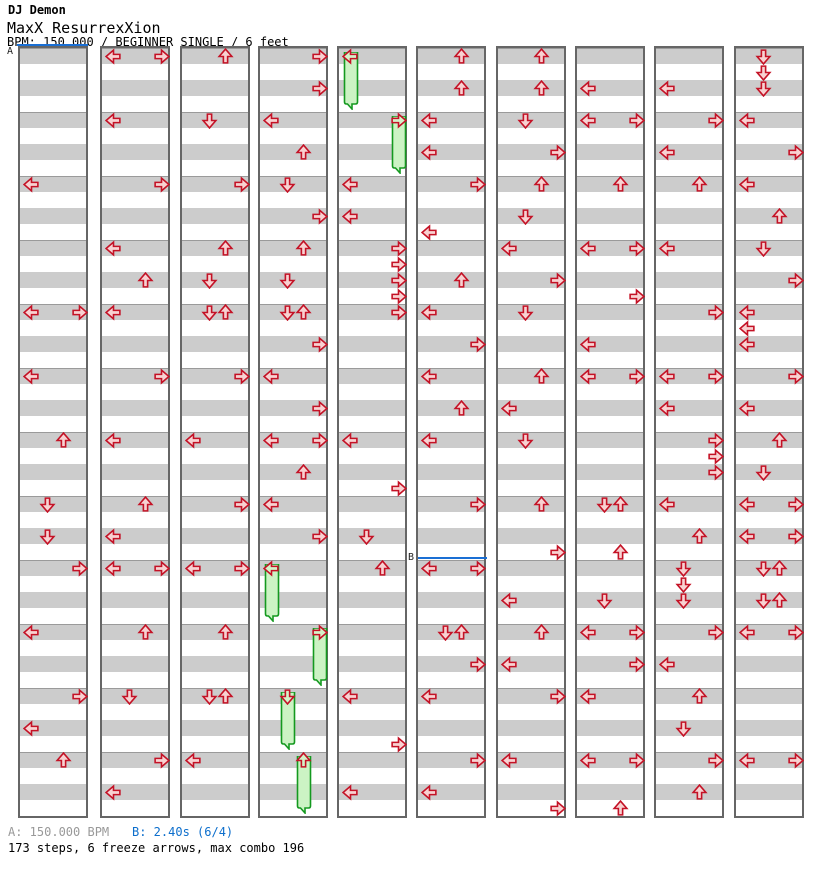 The image size is (832, 876). I want to click on song-title: MaxX ResurrexXion, so click(84, 28).